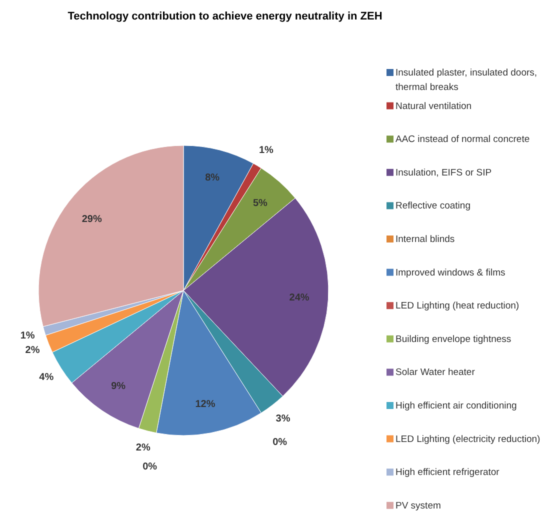  What do you see at coordinates (418, 506) in the screenshot?
I see `legend-label: PV system` at bounding box center [418, 506].